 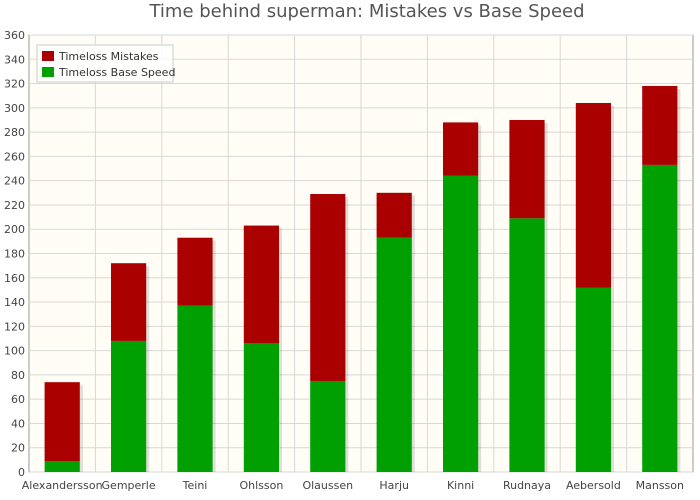 I want to click on y-tick-label: 80, so click(x=18, y=375).